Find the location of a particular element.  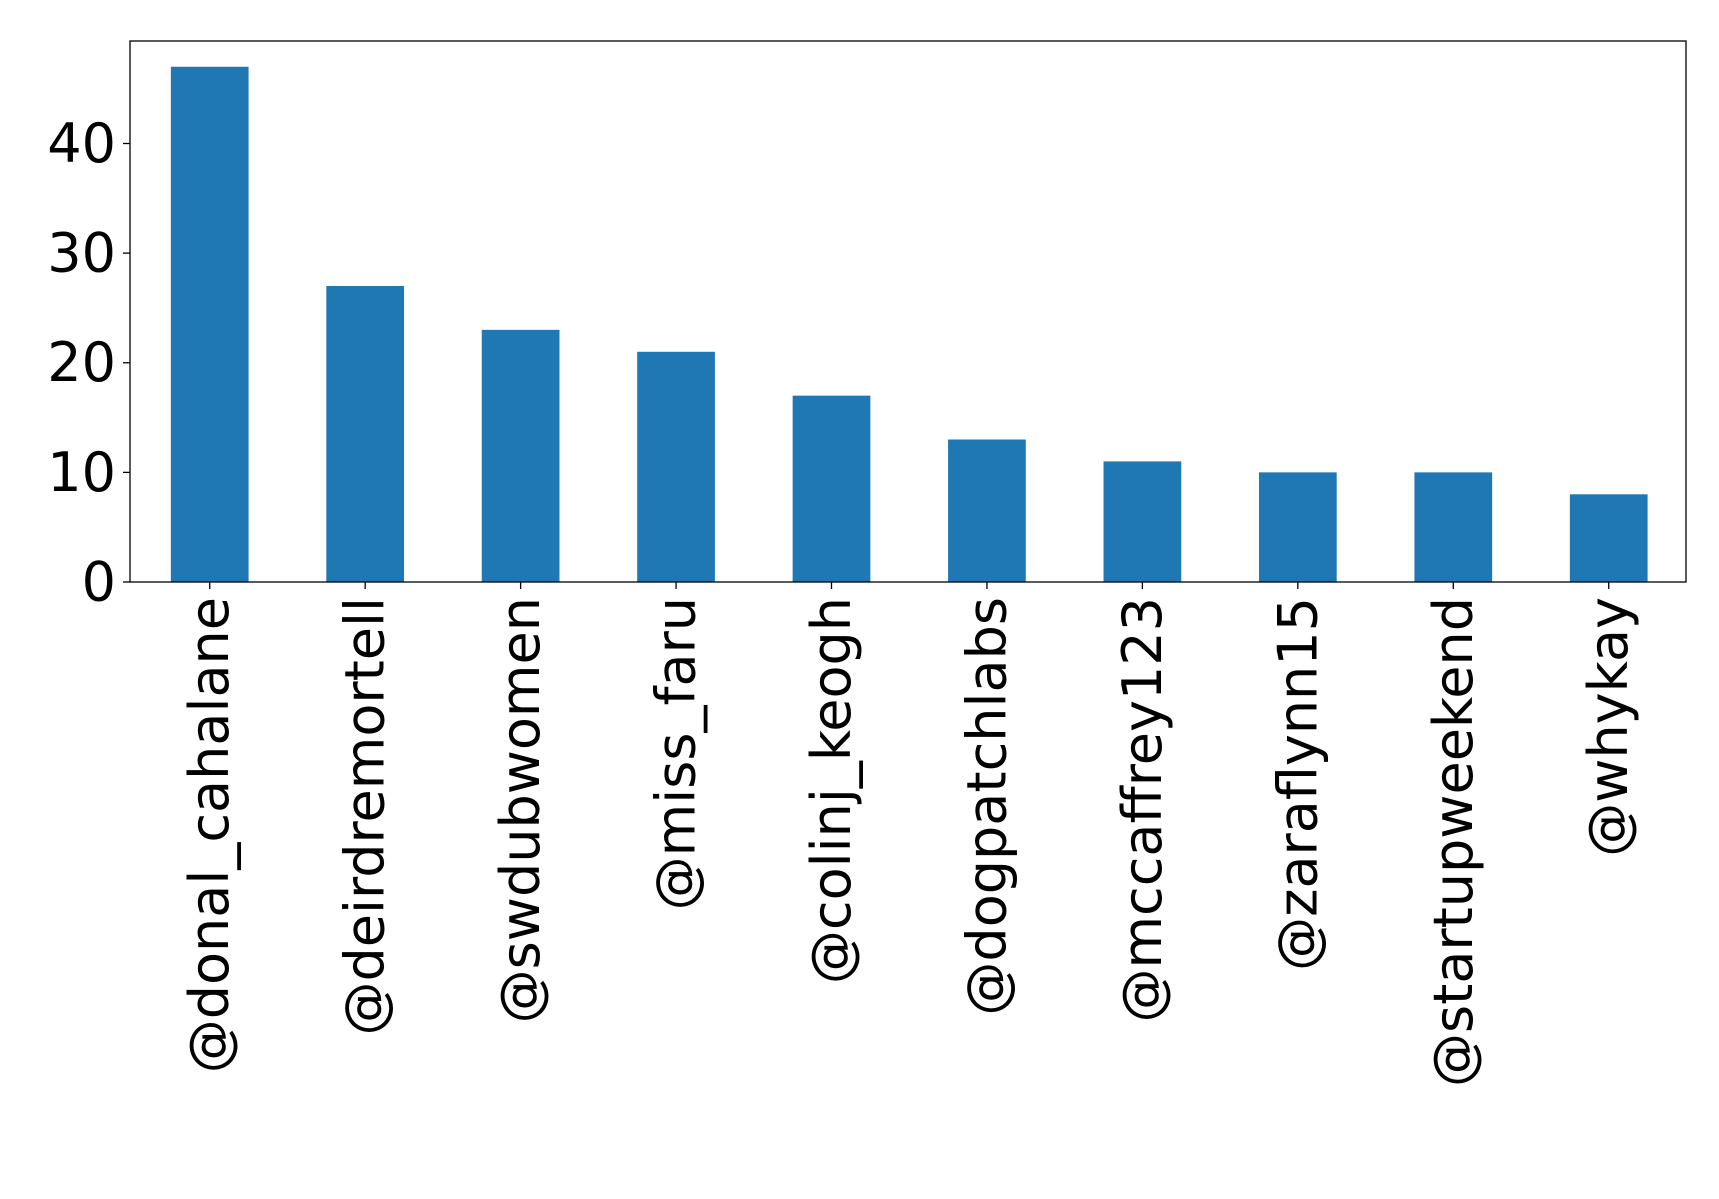

x-tick-label: @donal_cahalane is located at coordinates (209, 835).